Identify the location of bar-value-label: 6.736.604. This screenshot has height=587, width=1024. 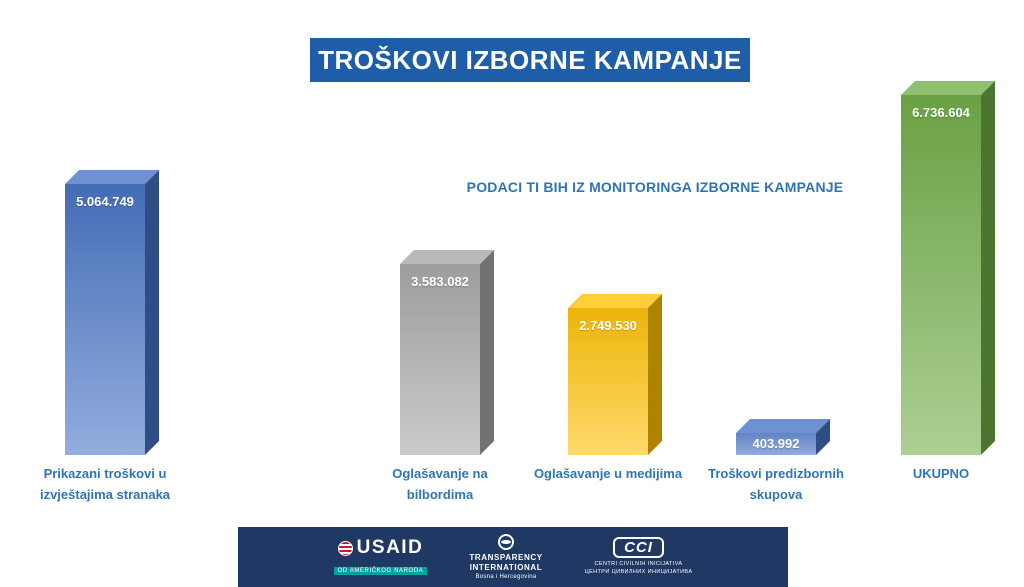
(941, 112).